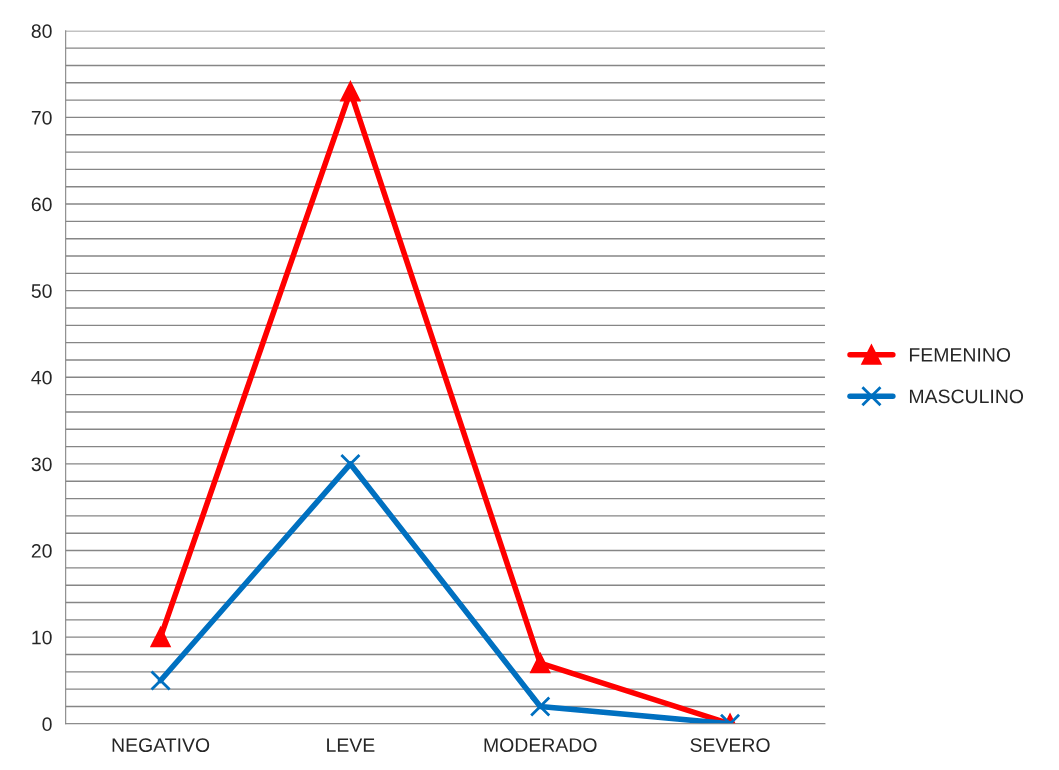 The image size is (1059, 770). What do you see at coordinates (41, 204) in the screenshot?
I see `y-tick-label: 60` at bounding box center [41, 204].